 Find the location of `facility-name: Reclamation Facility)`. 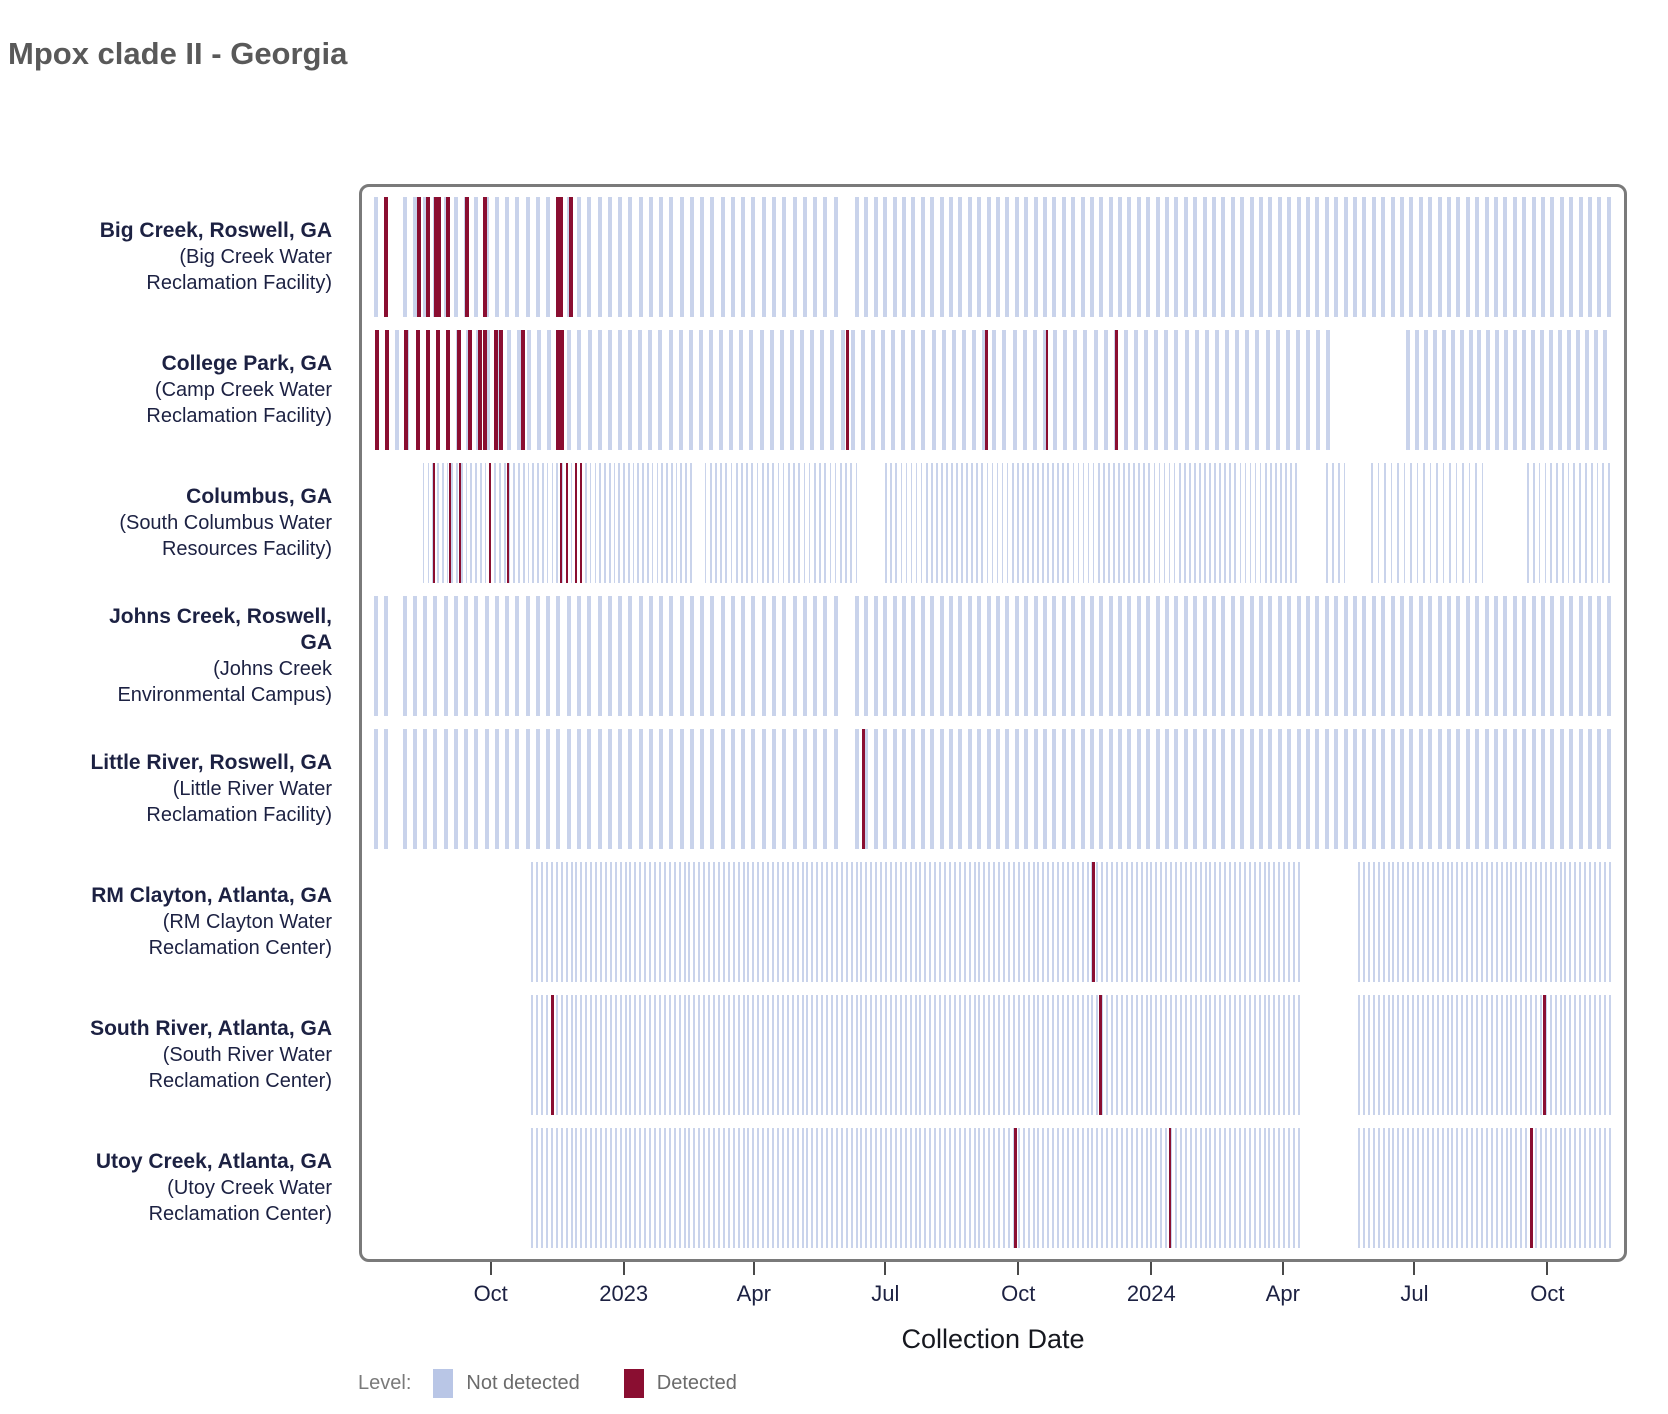

facility-name: Reclamation Facility) is located at coordinates (239, 283).